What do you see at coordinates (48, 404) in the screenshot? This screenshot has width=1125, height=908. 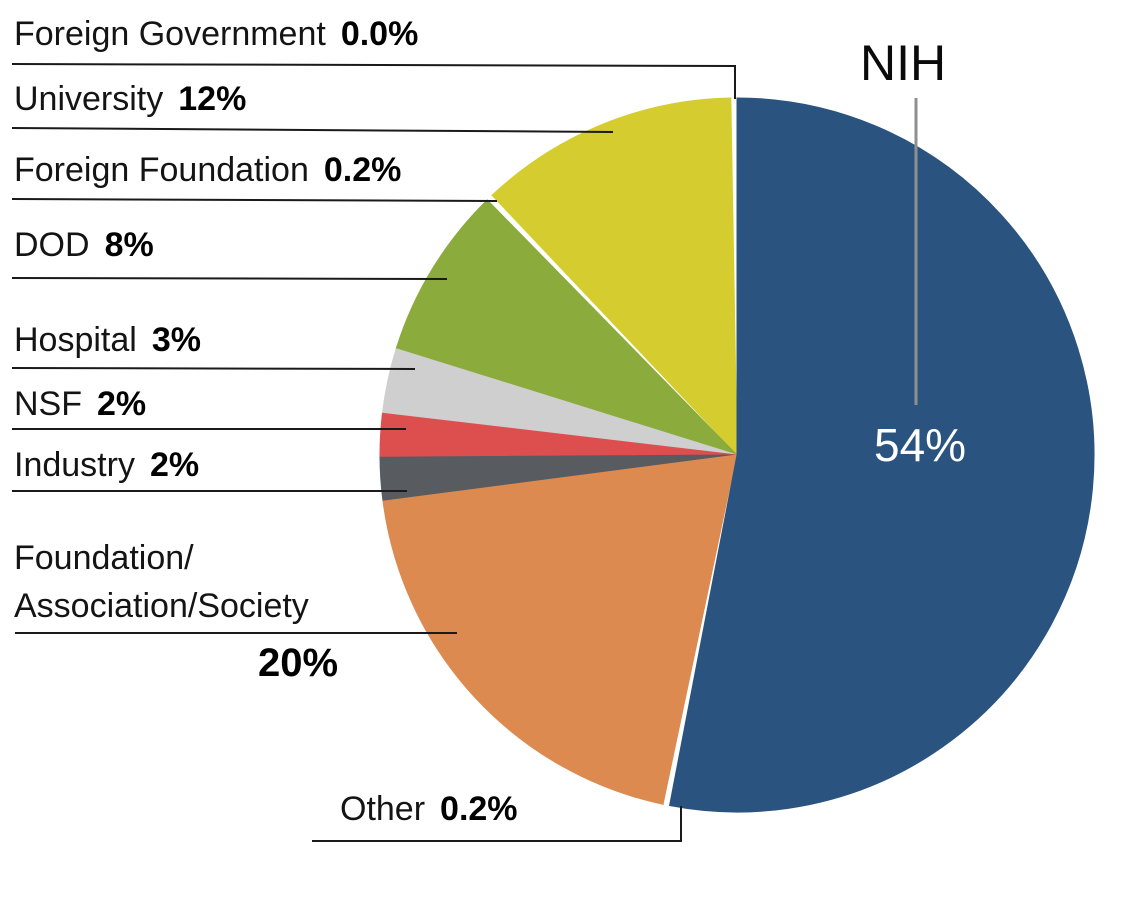 I see `label-nsf-name: NSF` at bounding box center [48, 404].